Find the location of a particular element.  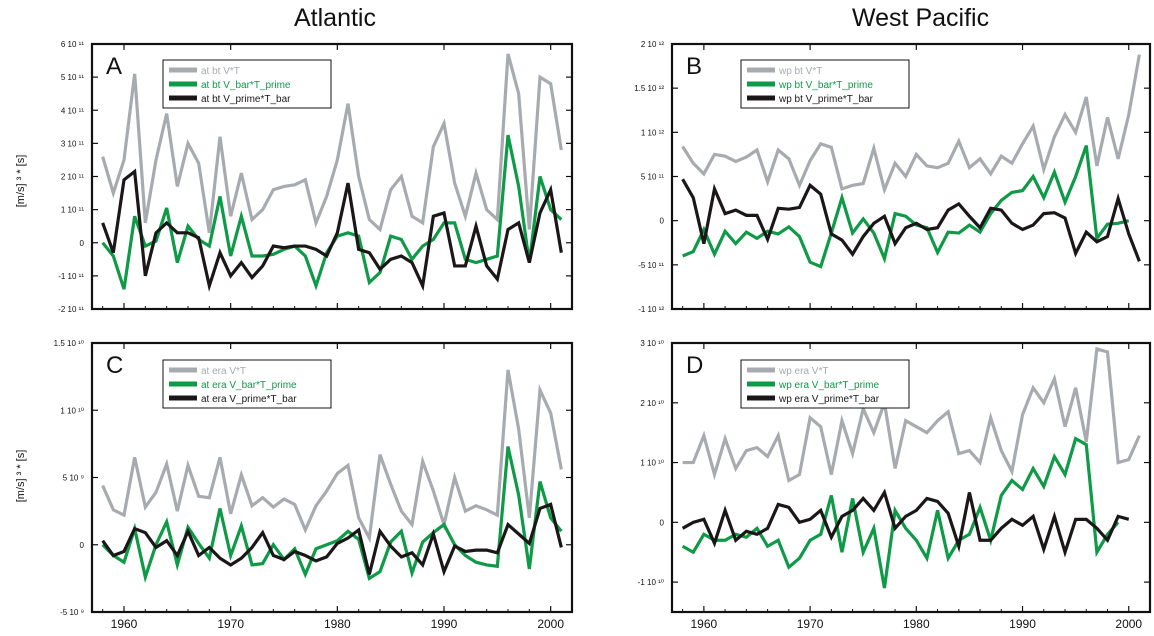

y-tick-label: -5 10 ⁹ is located at coordinates (72, 612).